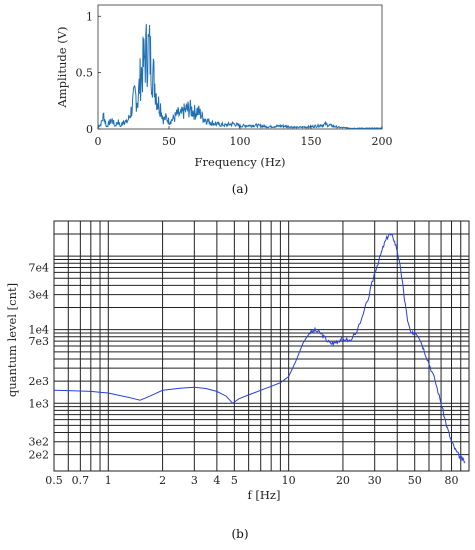 The width and height of the screenshot is (475, 550). Describe the element at coordinates (38, 295) in the screenshot. I see `chart-b-ytick-label: 3e4` at that location.